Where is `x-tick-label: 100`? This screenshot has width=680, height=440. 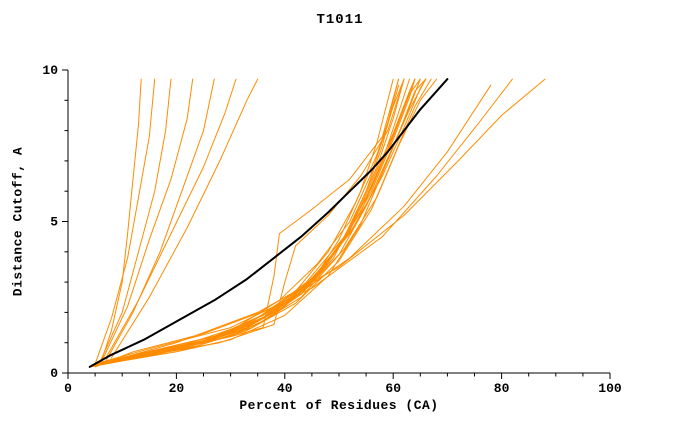 x-tick-label: 100 is located at coordinates (610, 388).